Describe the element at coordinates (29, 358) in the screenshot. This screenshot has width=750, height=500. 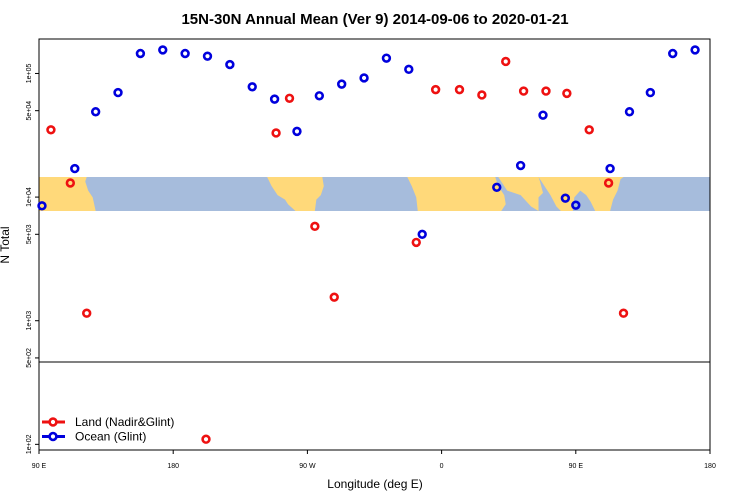
I see `y-tick-label: 5e+02` at that location.